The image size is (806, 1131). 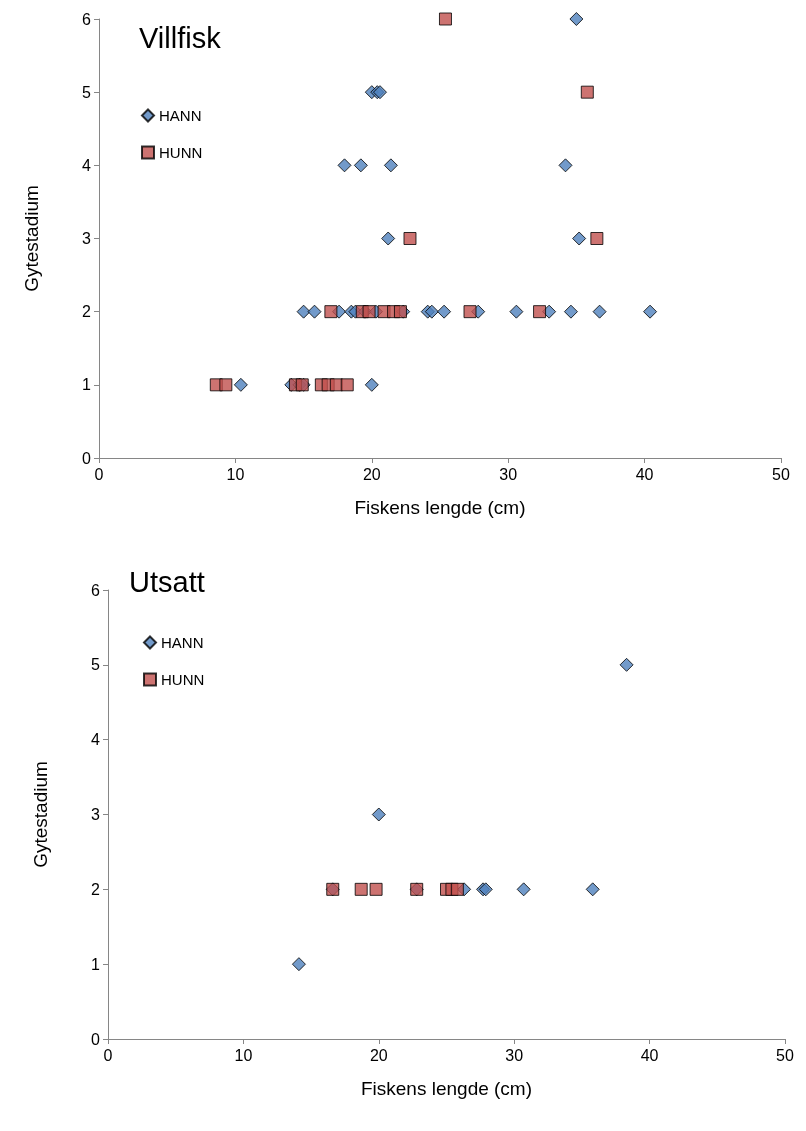 What do you see at coordinates (167, 581) in the screenshot?
I see `chart-title: Utsatt` at bounding box center [167, 581].